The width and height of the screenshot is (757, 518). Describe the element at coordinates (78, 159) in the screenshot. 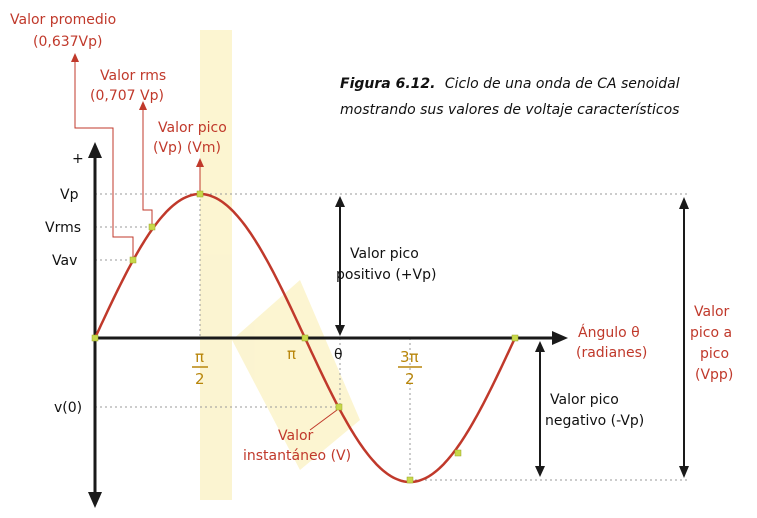

I see `y-plus-label: +` at that location.